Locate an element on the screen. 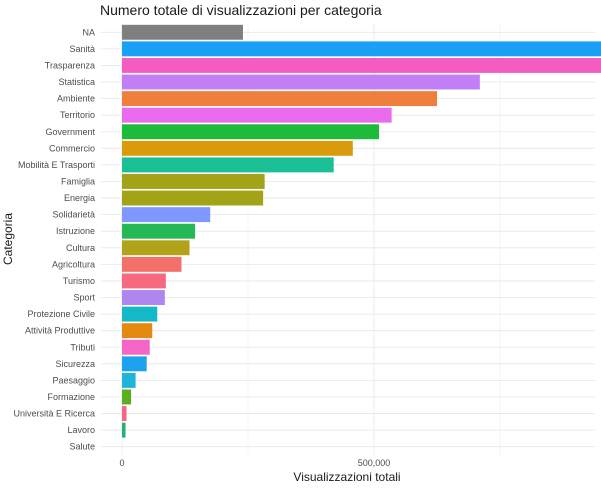  y-tick-label: Statistica is located at coordinates (76, 82).